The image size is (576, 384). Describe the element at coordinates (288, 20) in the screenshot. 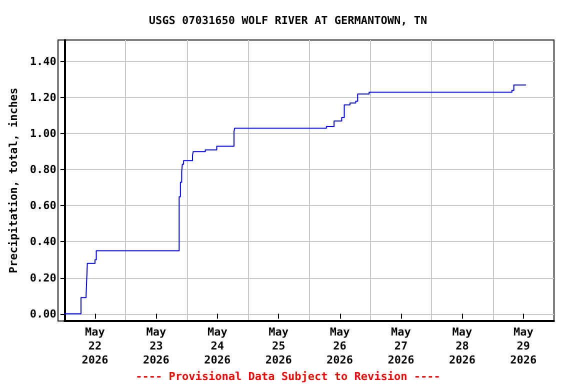

I see `chart-title: USGS 07031650 WOLF RIVER AT GERMANTOWN, TN` at that location.